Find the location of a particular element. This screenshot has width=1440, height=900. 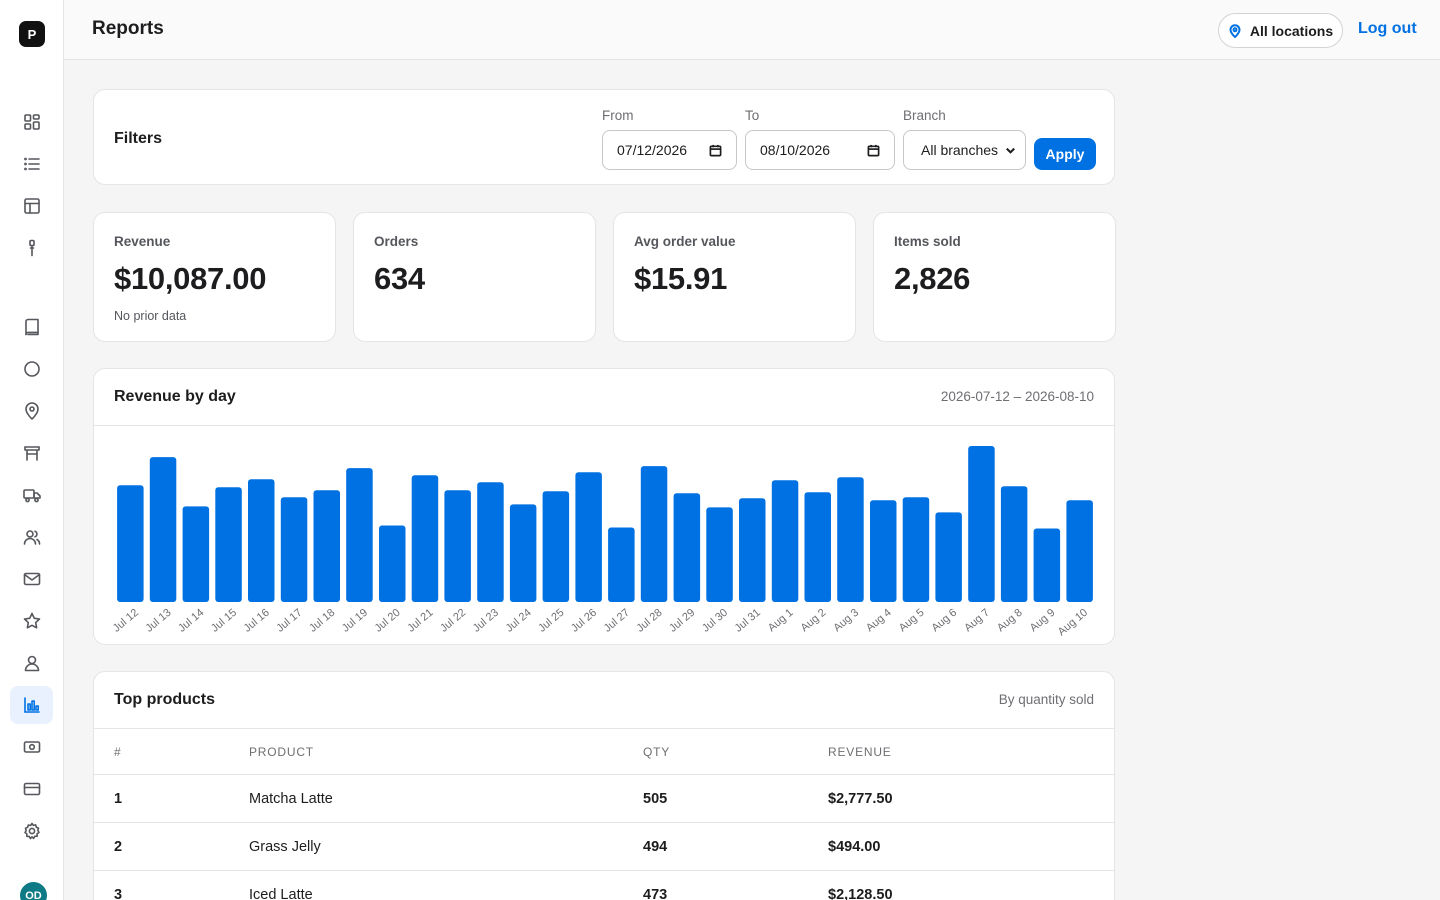

chart-x-tick-label: Jul 27 is located at coordinates (617, 621).